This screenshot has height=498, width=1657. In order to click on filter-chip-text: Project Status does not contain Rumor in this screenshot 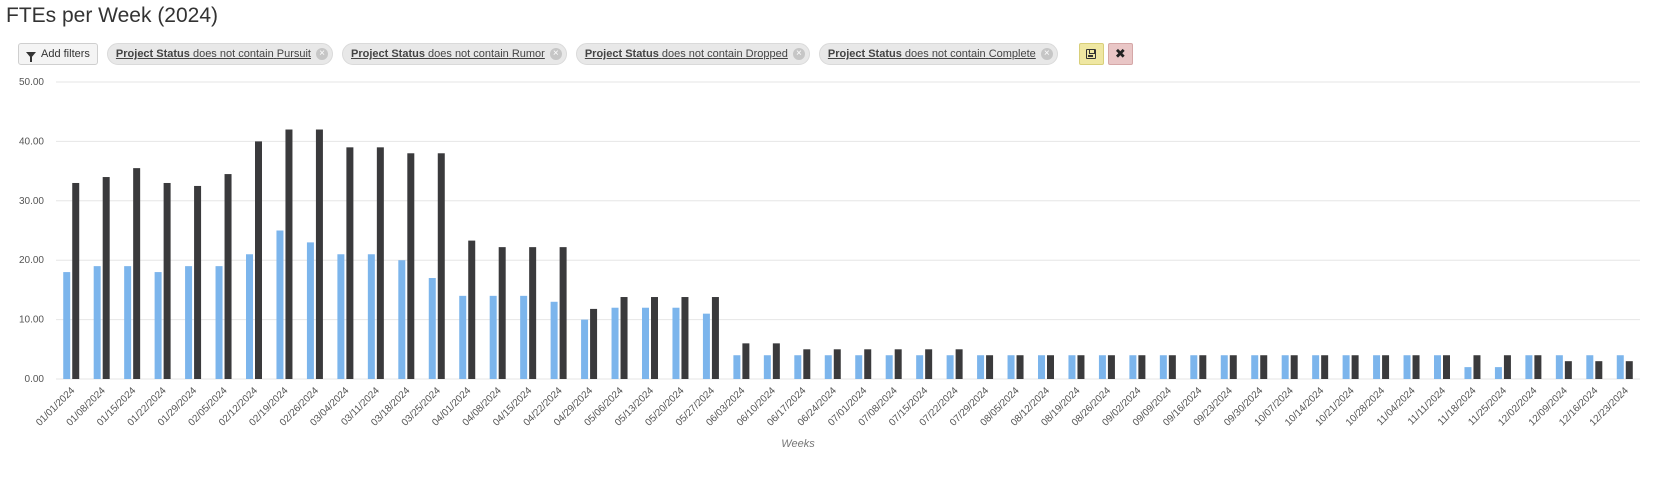, I will do `click(448, 54)`.